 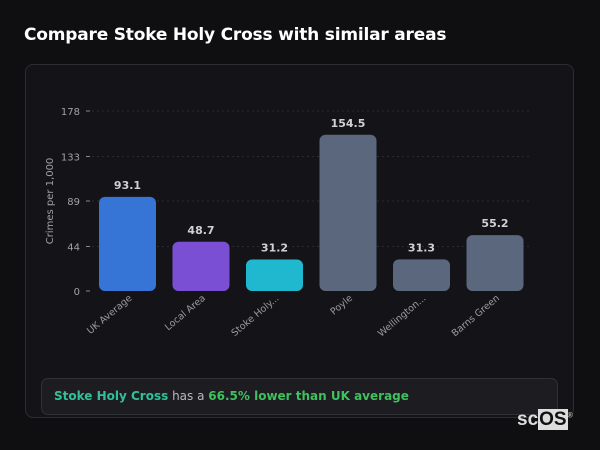 What do you see at coordinates (341, 305) in the screenshot?
I see `x-tick-label: Poyle` at bounding box center [341, 305].